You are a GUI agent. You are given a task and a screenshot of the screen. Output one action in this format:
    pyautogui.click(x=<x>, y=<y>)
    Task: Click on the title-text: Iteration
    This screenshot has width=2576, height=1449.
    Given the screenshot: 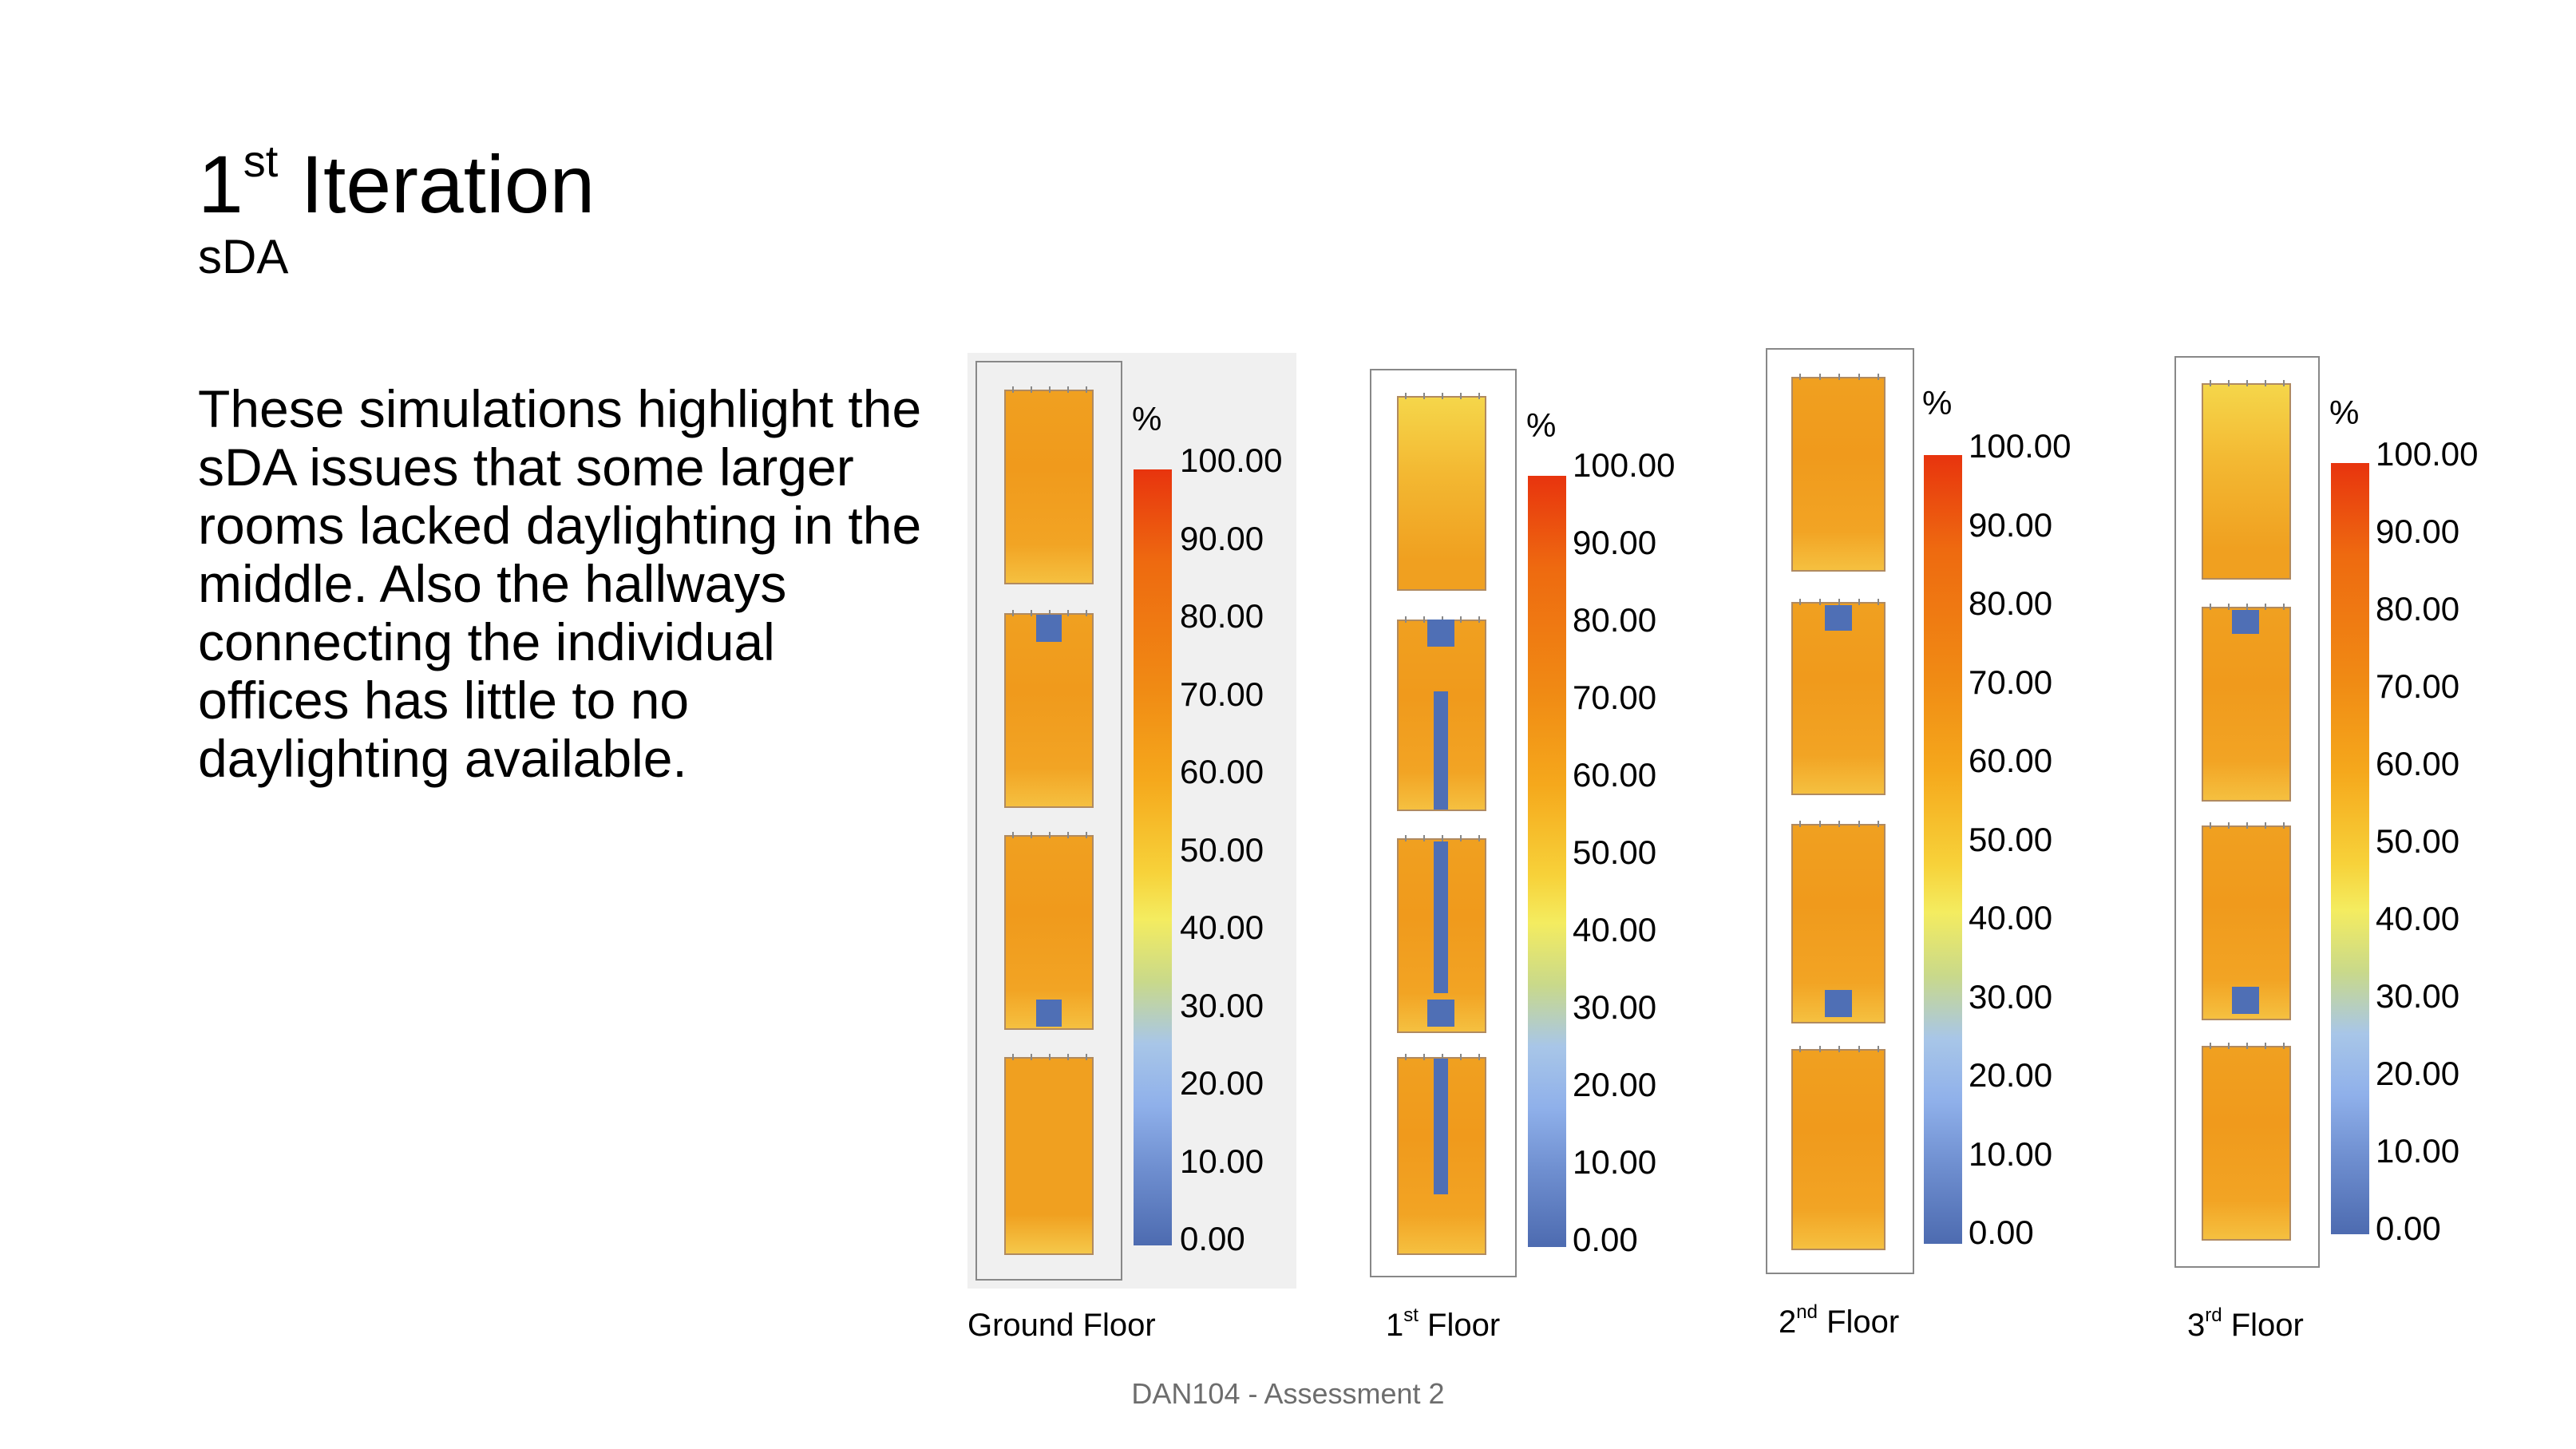 What is the action you would take?
    pyautogui.click(x=437, y=184)
    